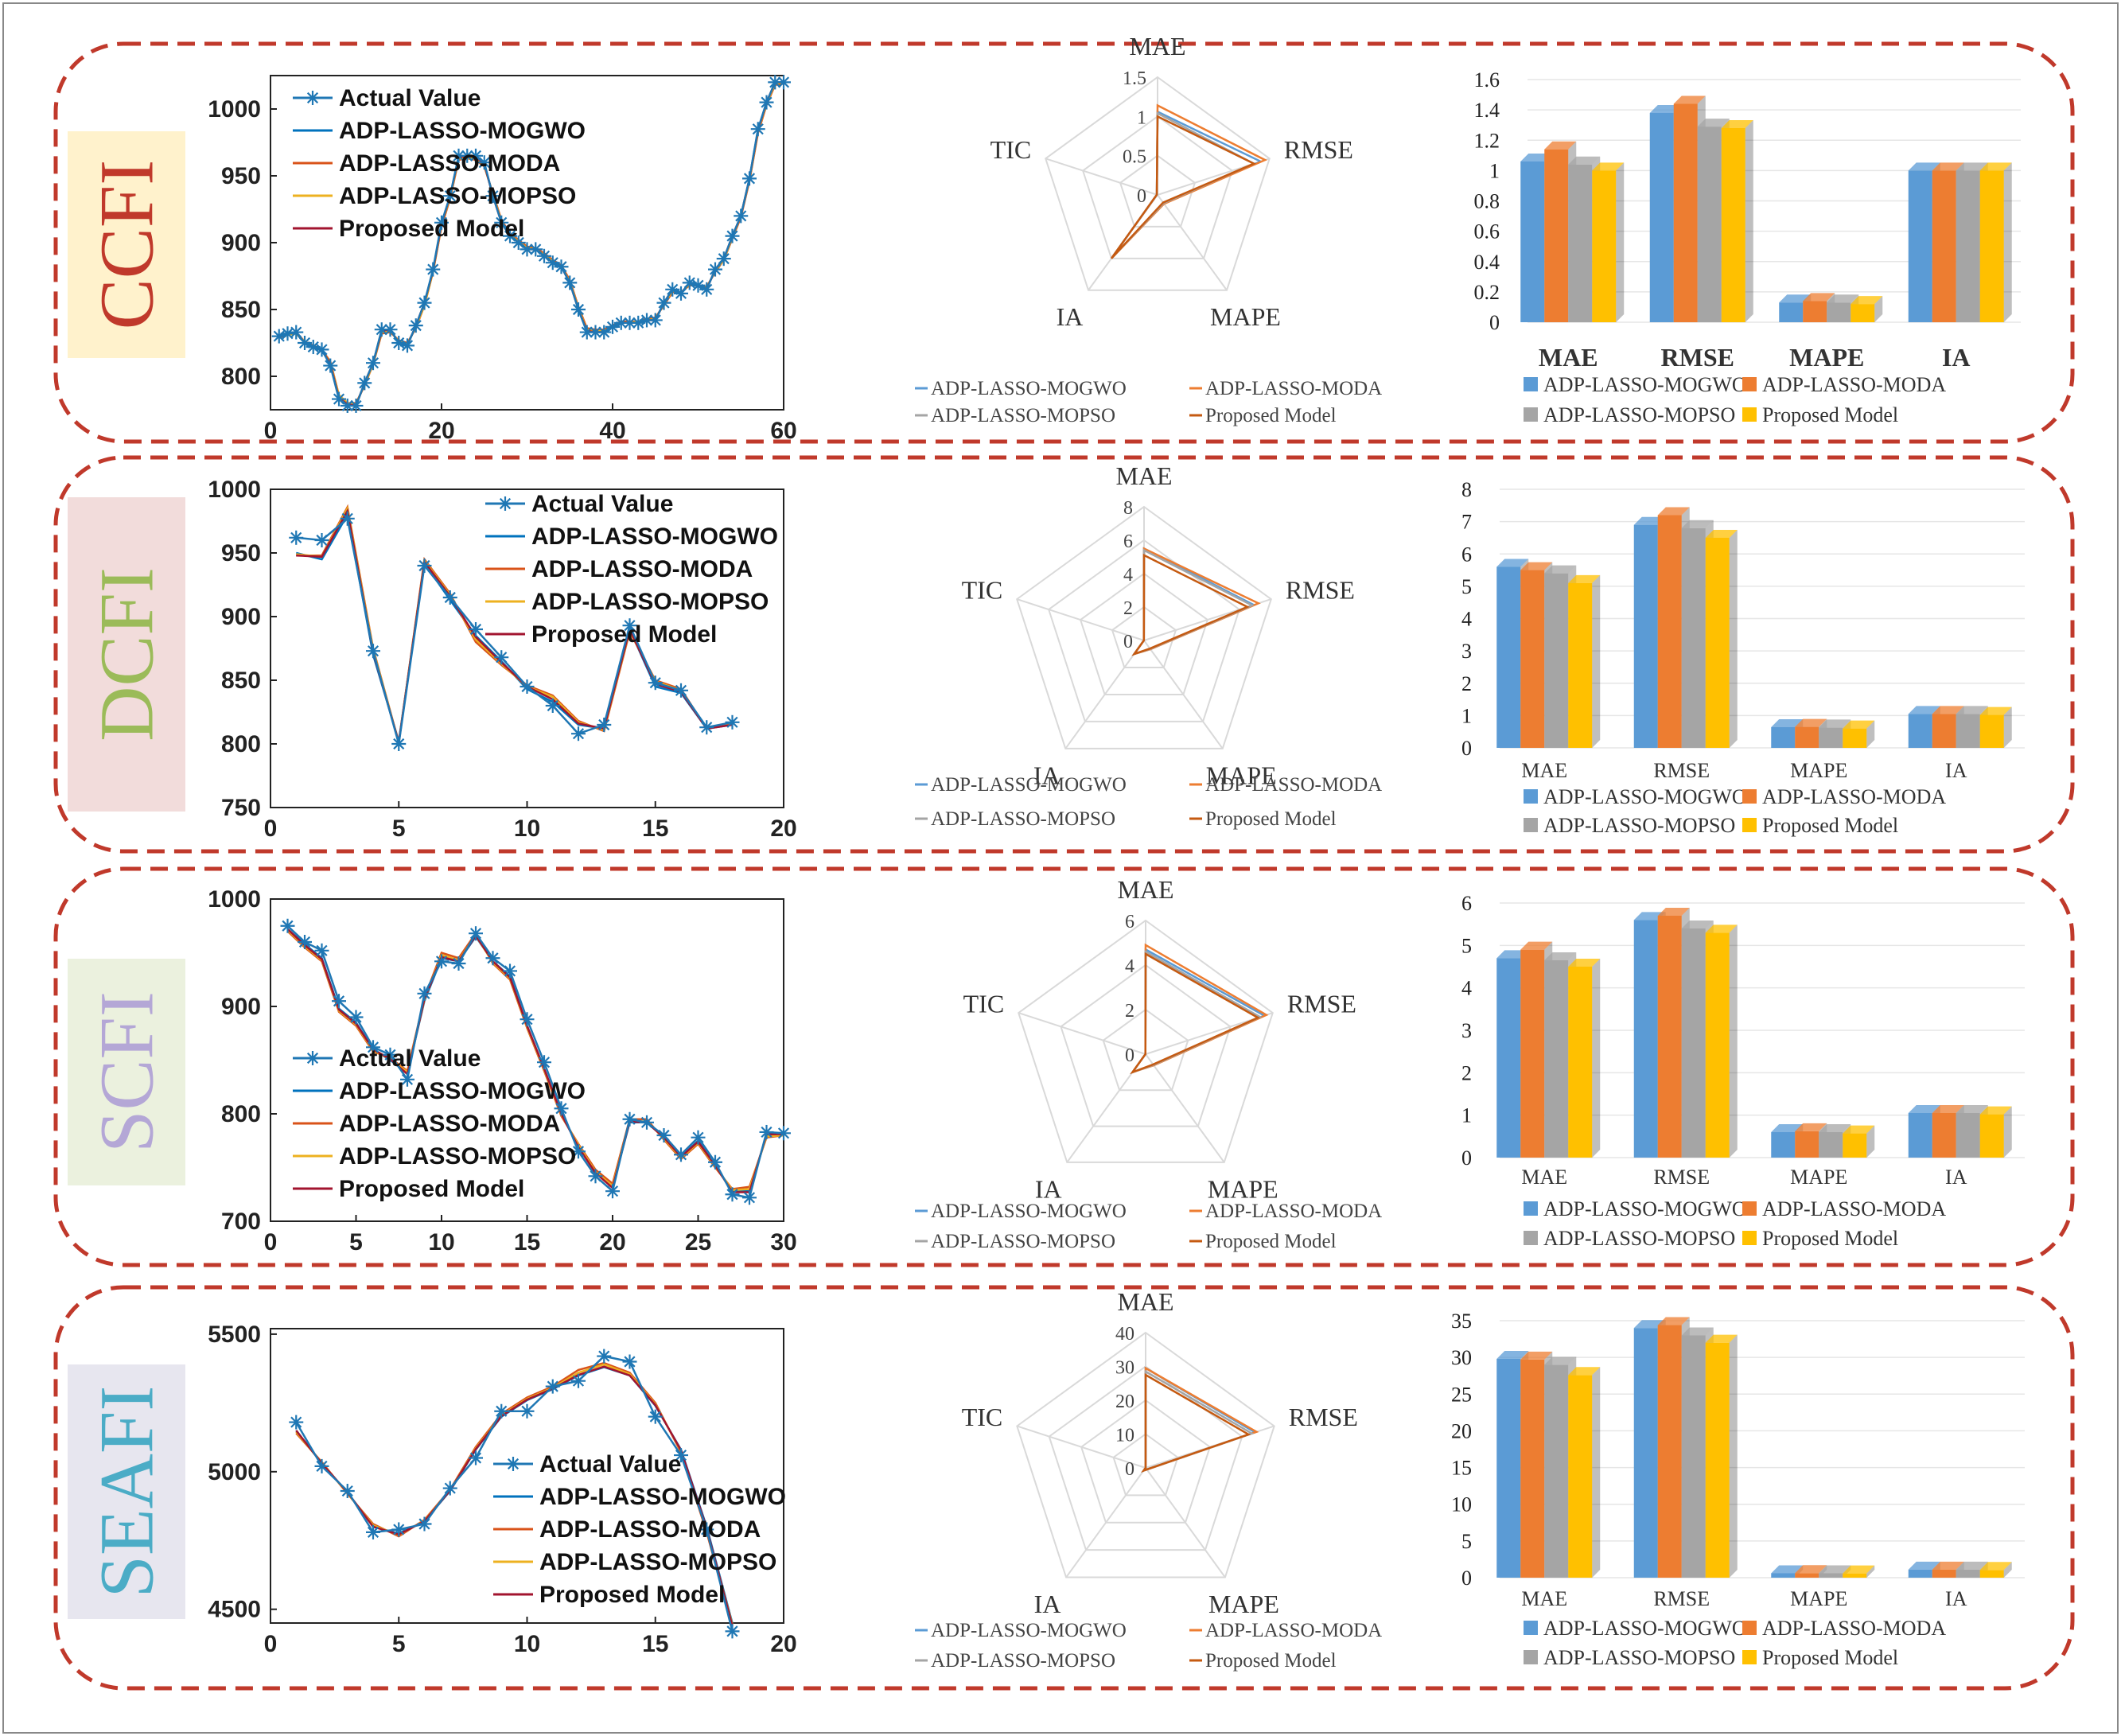 This screenshot has height=1736, width=2121. I want to click on radar-tick-label: 2, so click(1129, 1011).